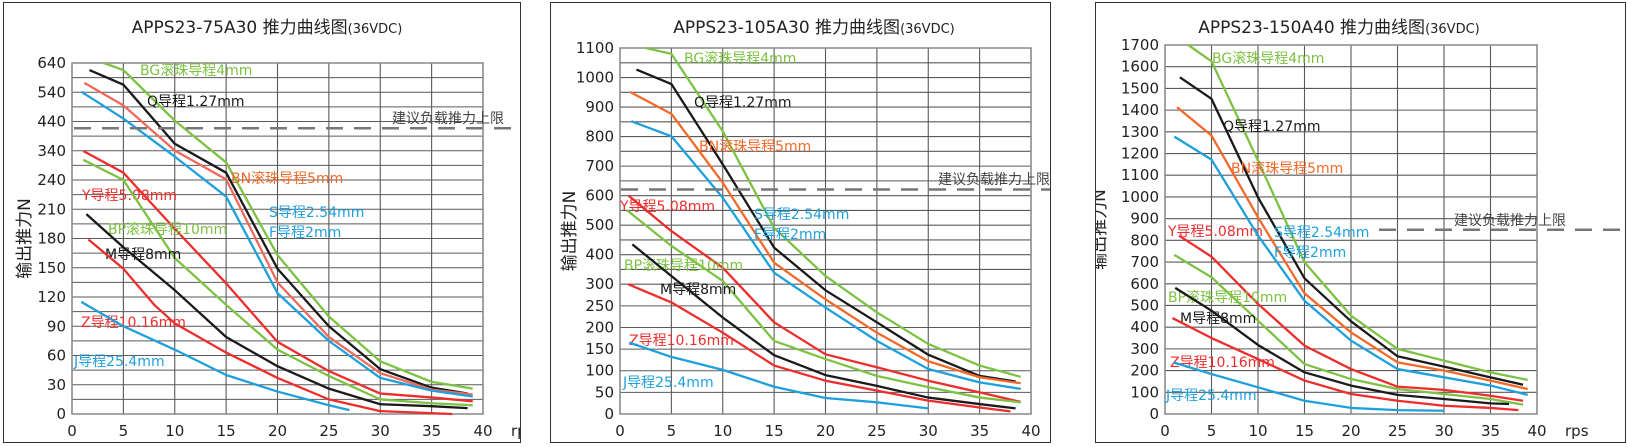 The height and width of the screenshot is (447, 1628). I want to click on y-tick-label: 640, so click(51, 63).